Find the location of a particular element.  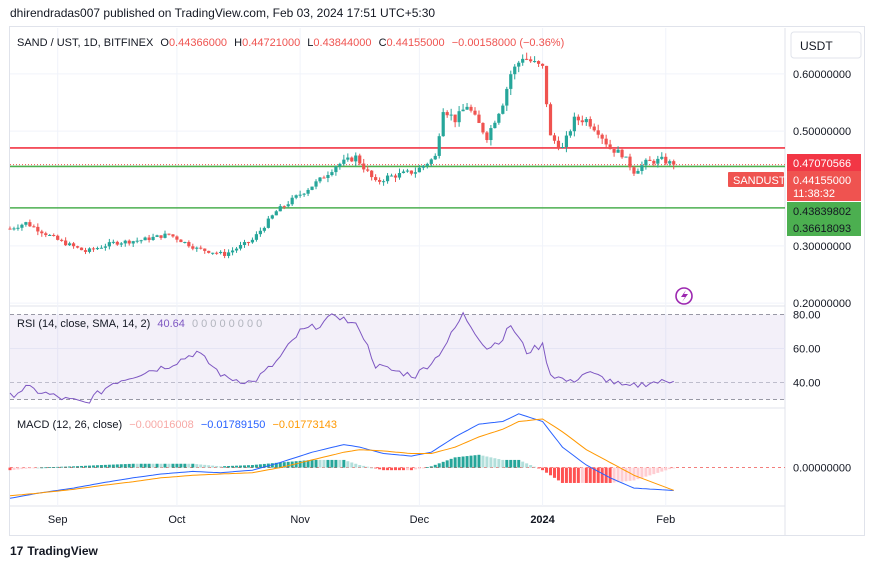

legend-close: 0.44155000 is located at coordinates (416, 43).